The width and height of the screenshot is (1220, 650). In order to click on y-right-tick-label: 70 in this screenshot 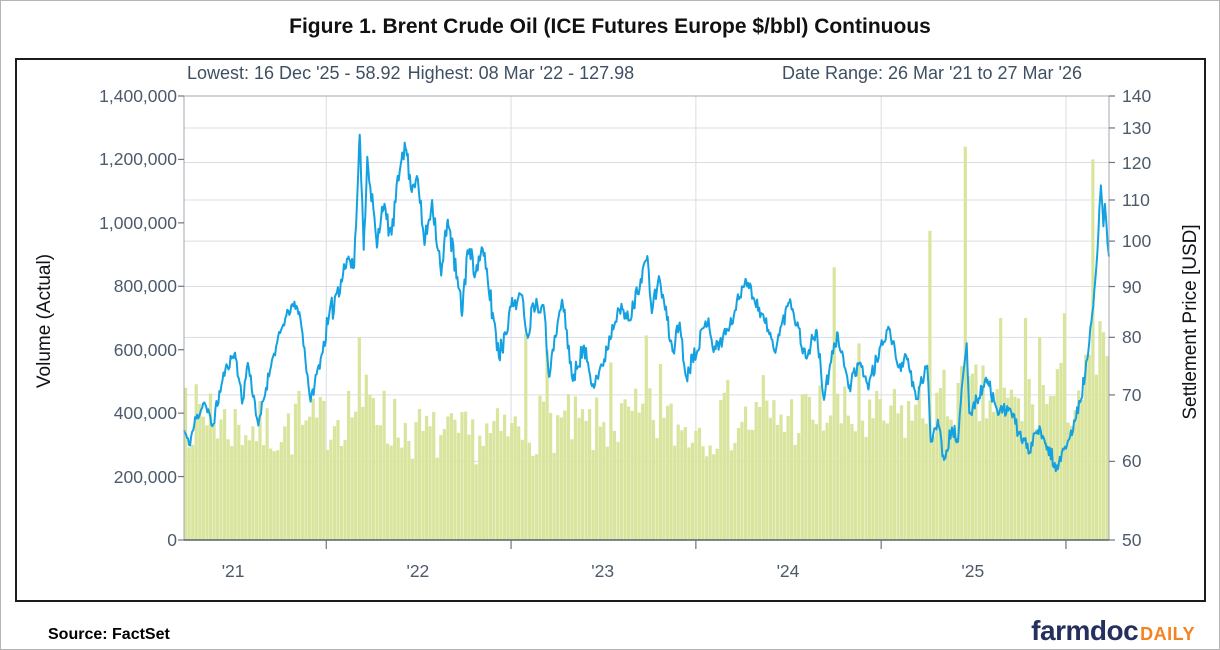, I will do `click(1132, 394)`.